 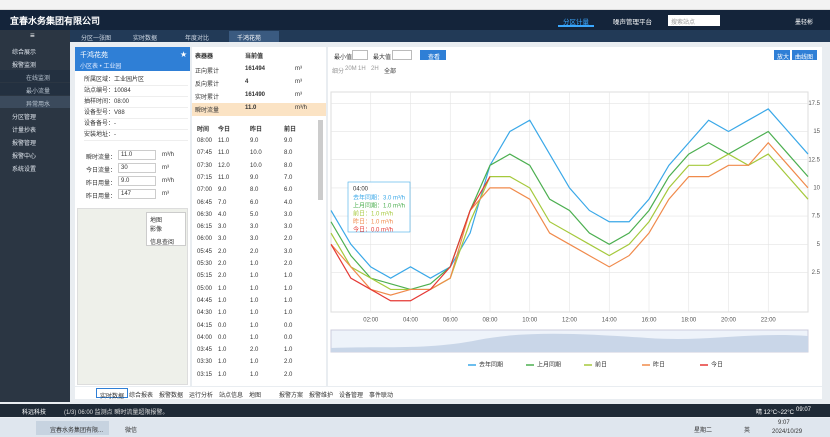 I want to click on history-cell: 10.0, so click(x=256, y=153).